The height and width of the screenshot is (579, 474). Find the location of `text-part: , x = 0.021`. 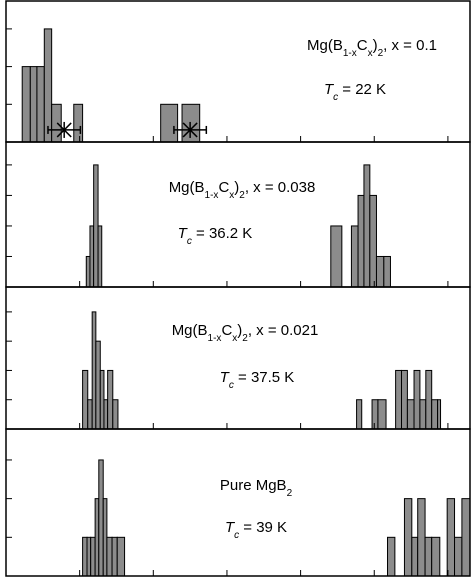

text-part: , x = 0.021 is located at coordinates (283, 330).